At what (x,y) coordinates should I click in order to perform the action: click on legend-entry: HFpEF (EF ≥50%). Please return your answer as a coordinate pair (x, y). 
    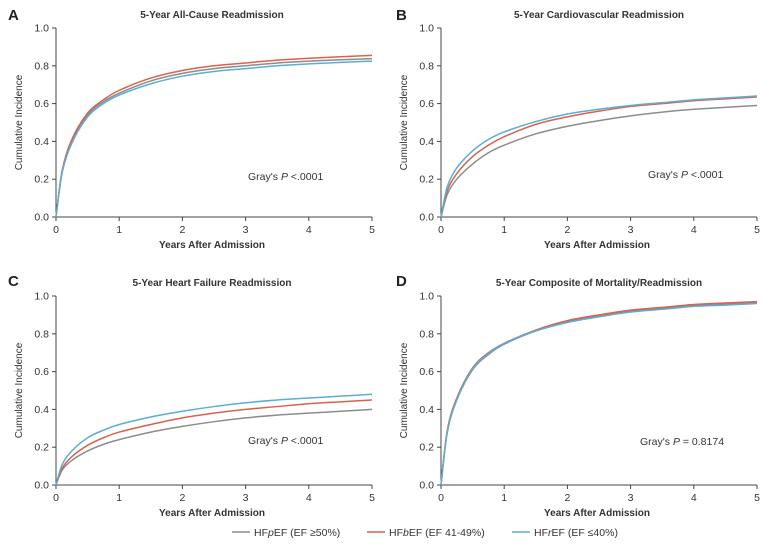
    Looking at the image, I should click on (297, 533).